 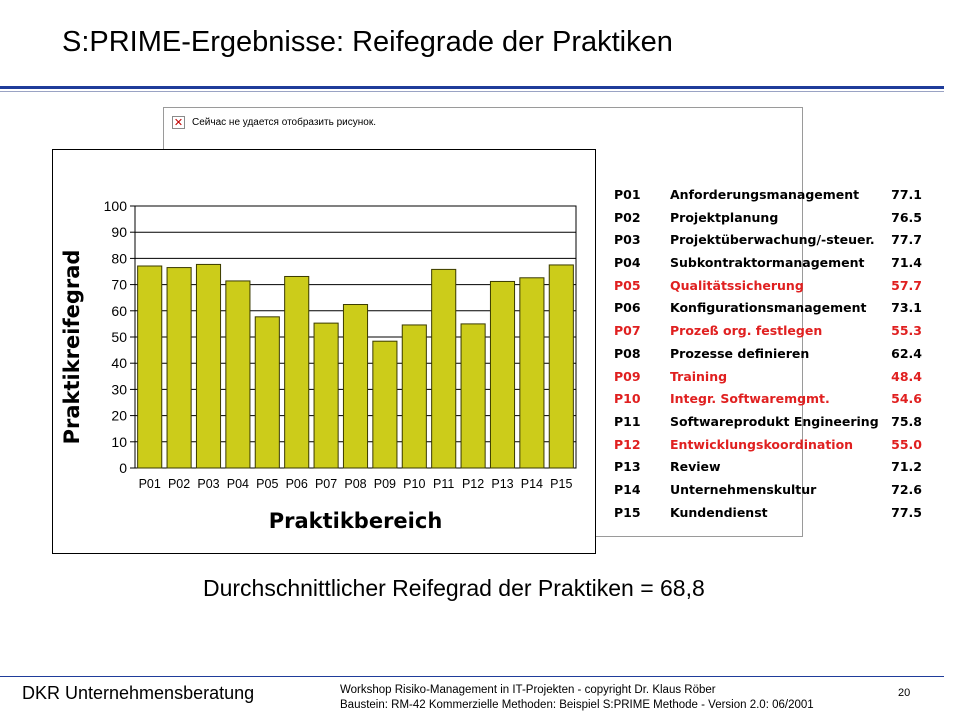 What do you see at coordinates (119, 416) in the screenshot?
I see `y-tick-label: 20` at bounding box center [119, 416].